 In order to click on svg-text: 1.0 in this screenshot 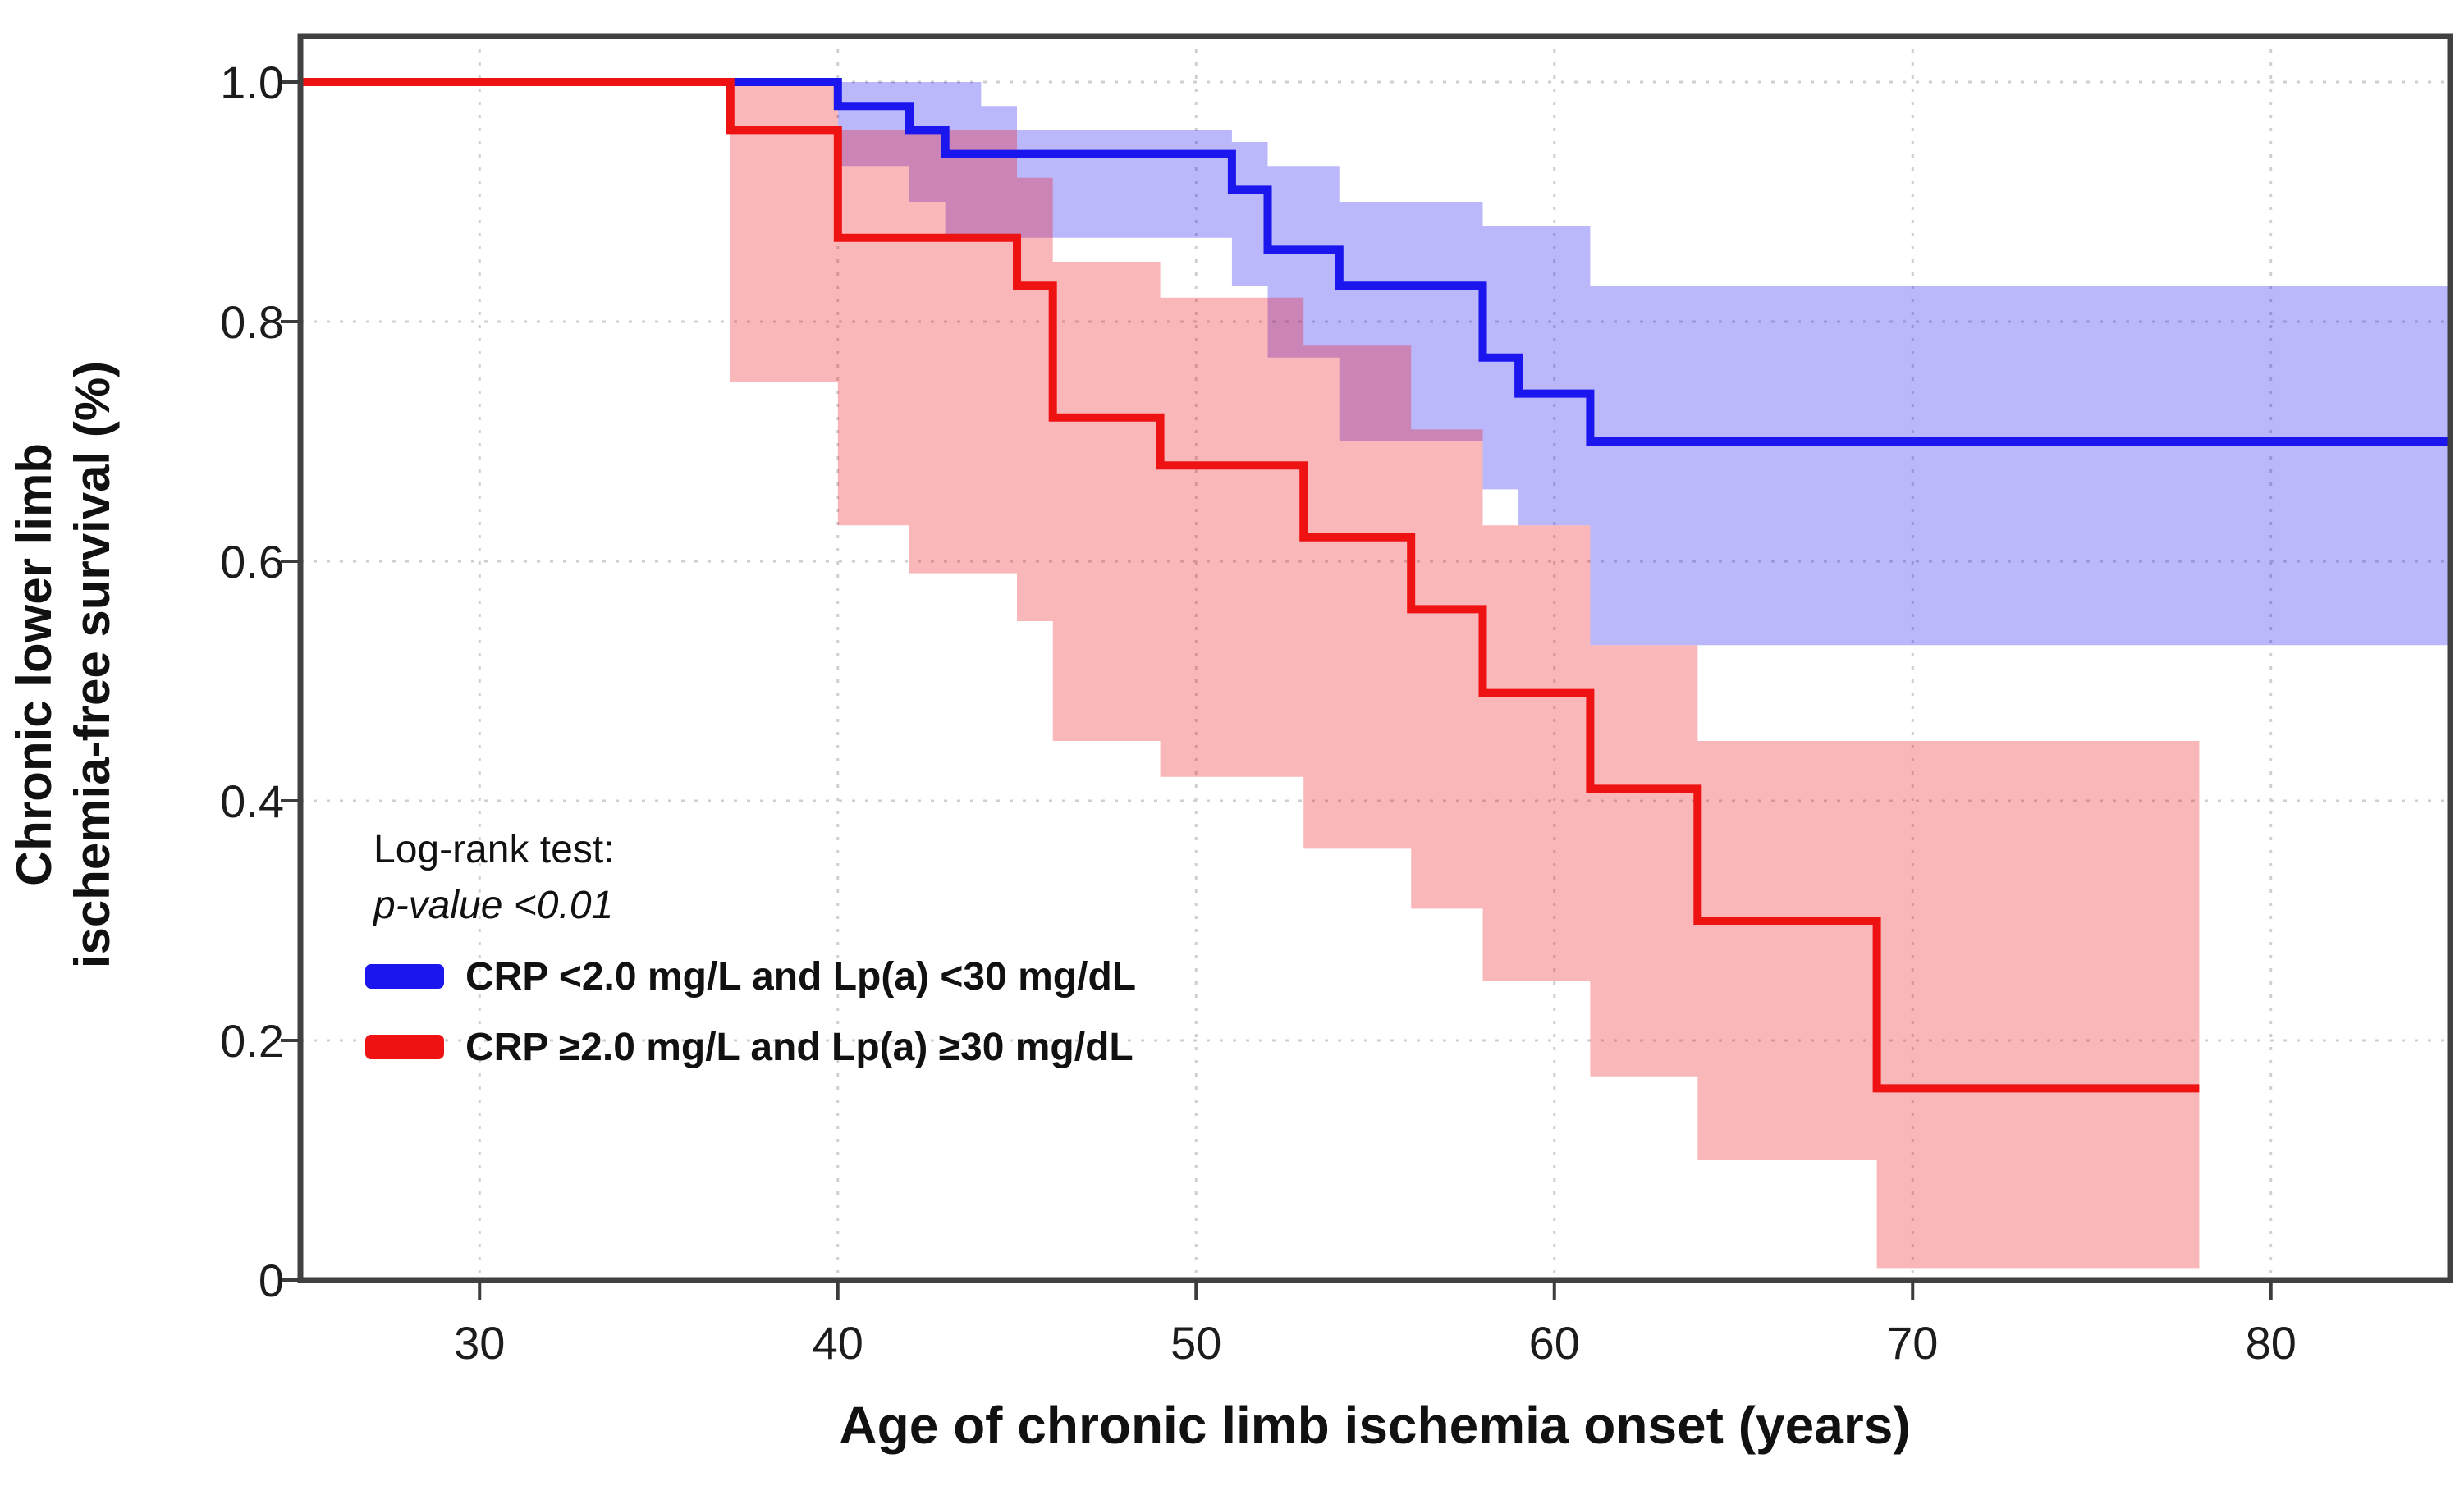, I will do `click(252, 82)`.